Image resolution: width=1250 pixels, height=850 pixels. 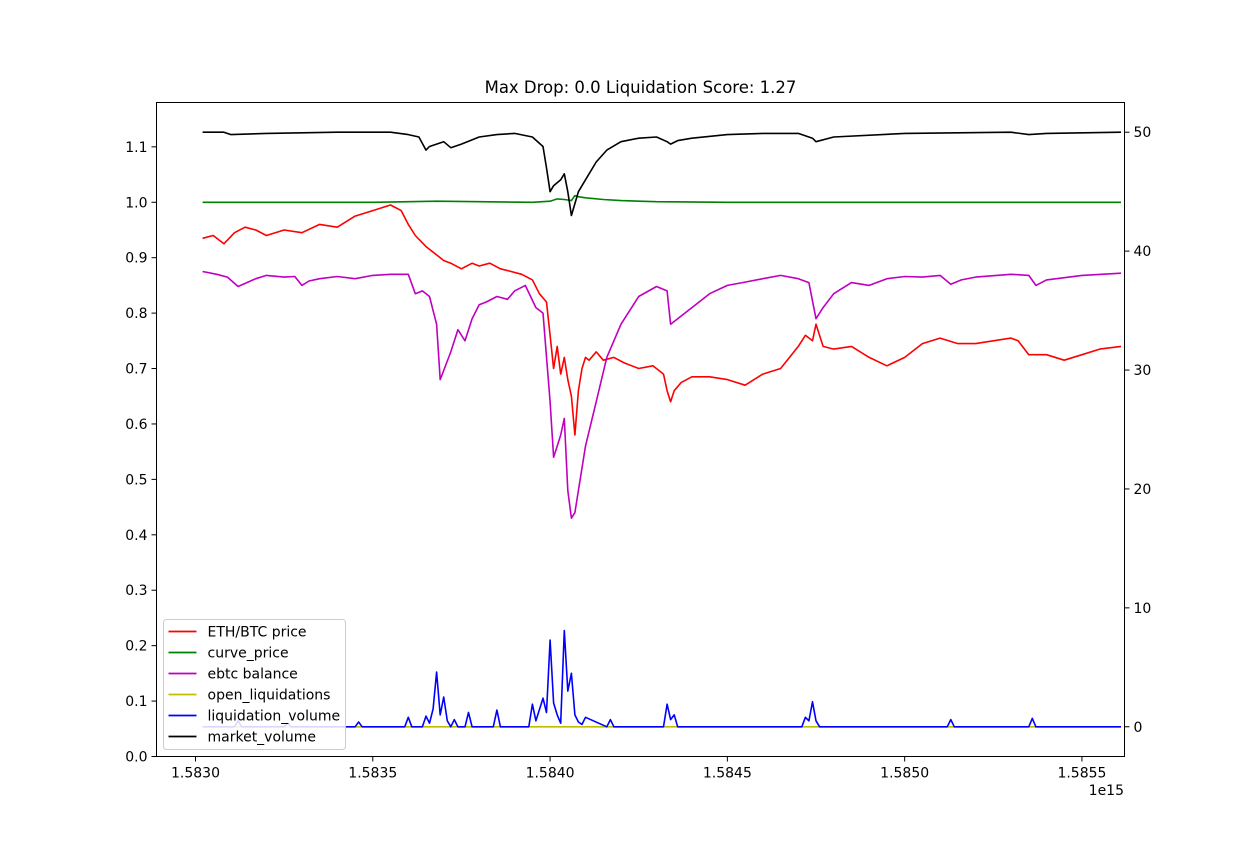 I want to click on legend-label-0: ETH/BTC price, so click(x=257, y=633).